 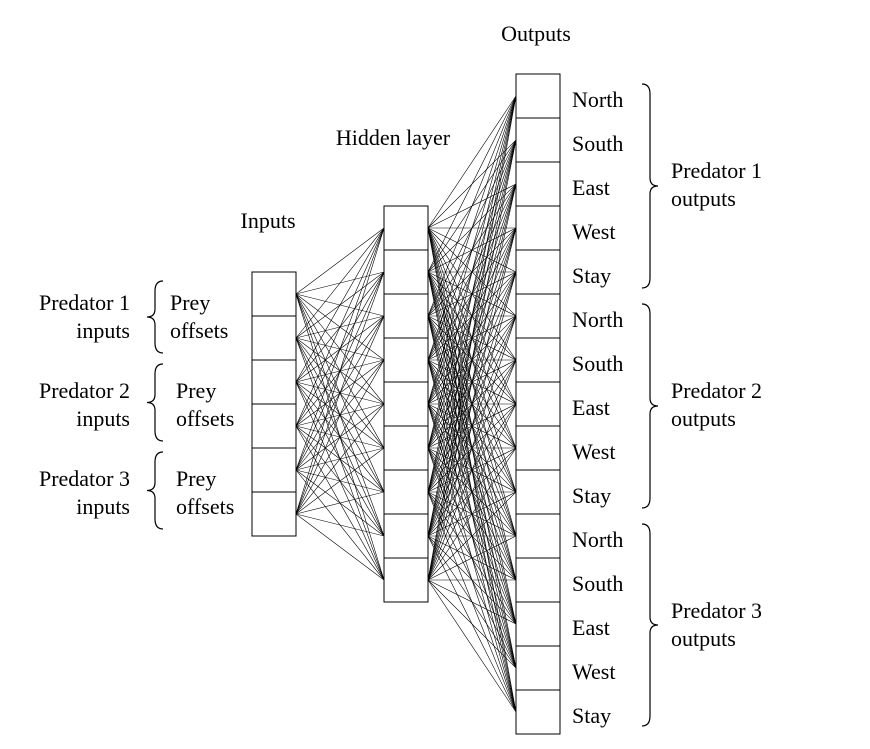 I want to click on output-group-3-actions: North South East West Stay, so click(x=597, y=627).